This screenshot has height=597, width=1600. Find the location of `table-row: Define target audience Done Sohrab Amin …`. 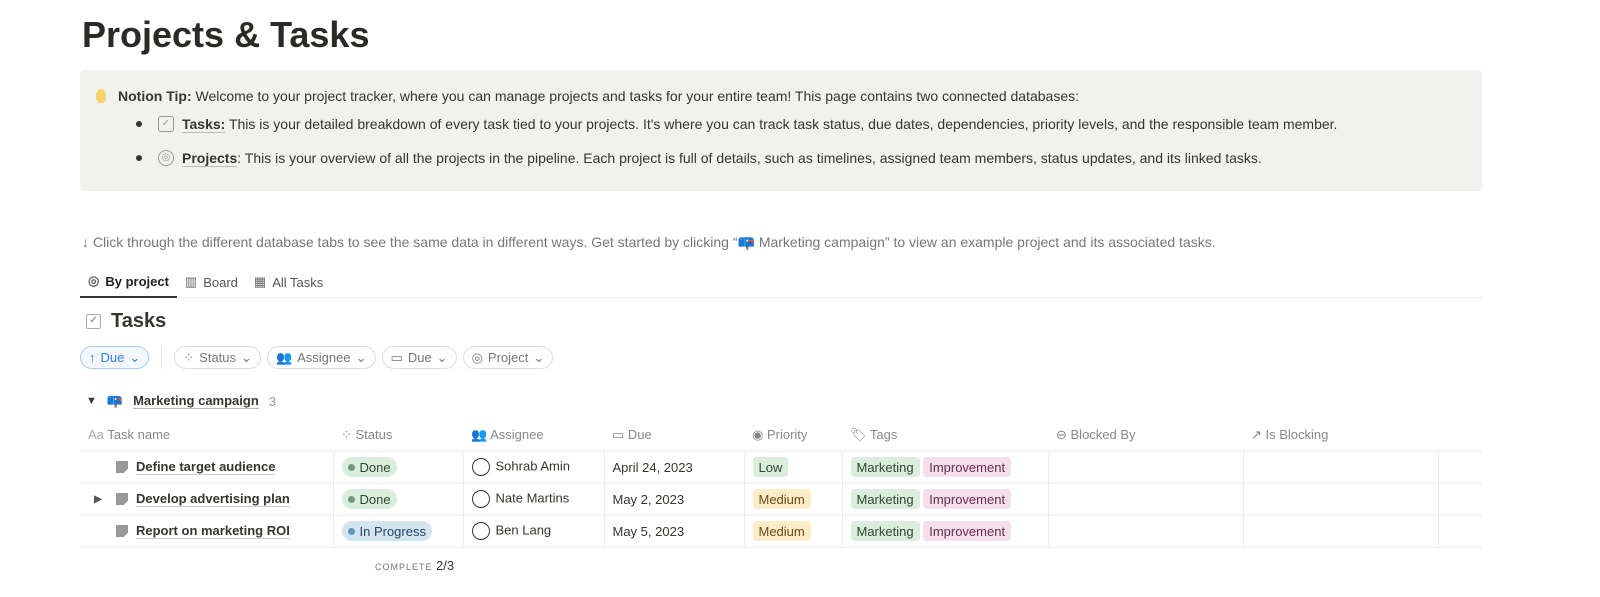

table-row: Define target audience Done Sohrab Amin … is located at coordinates (781, 467).